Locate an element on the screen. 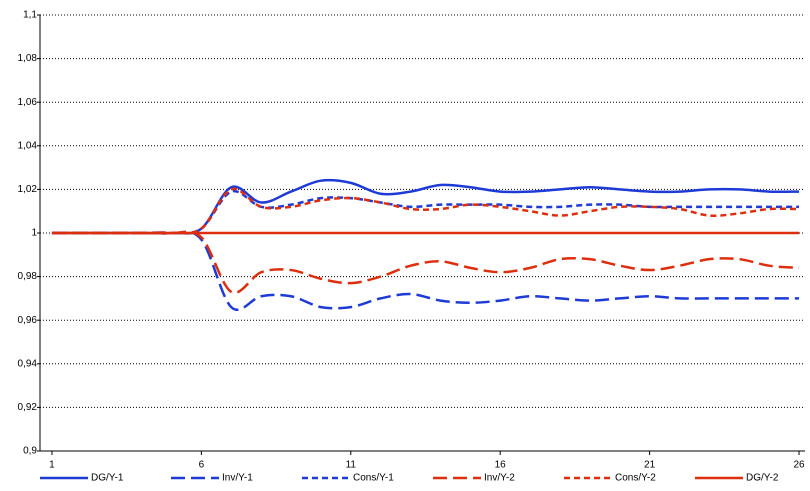  y-tick-label: 1,1 is located at coordinates (30, 15).